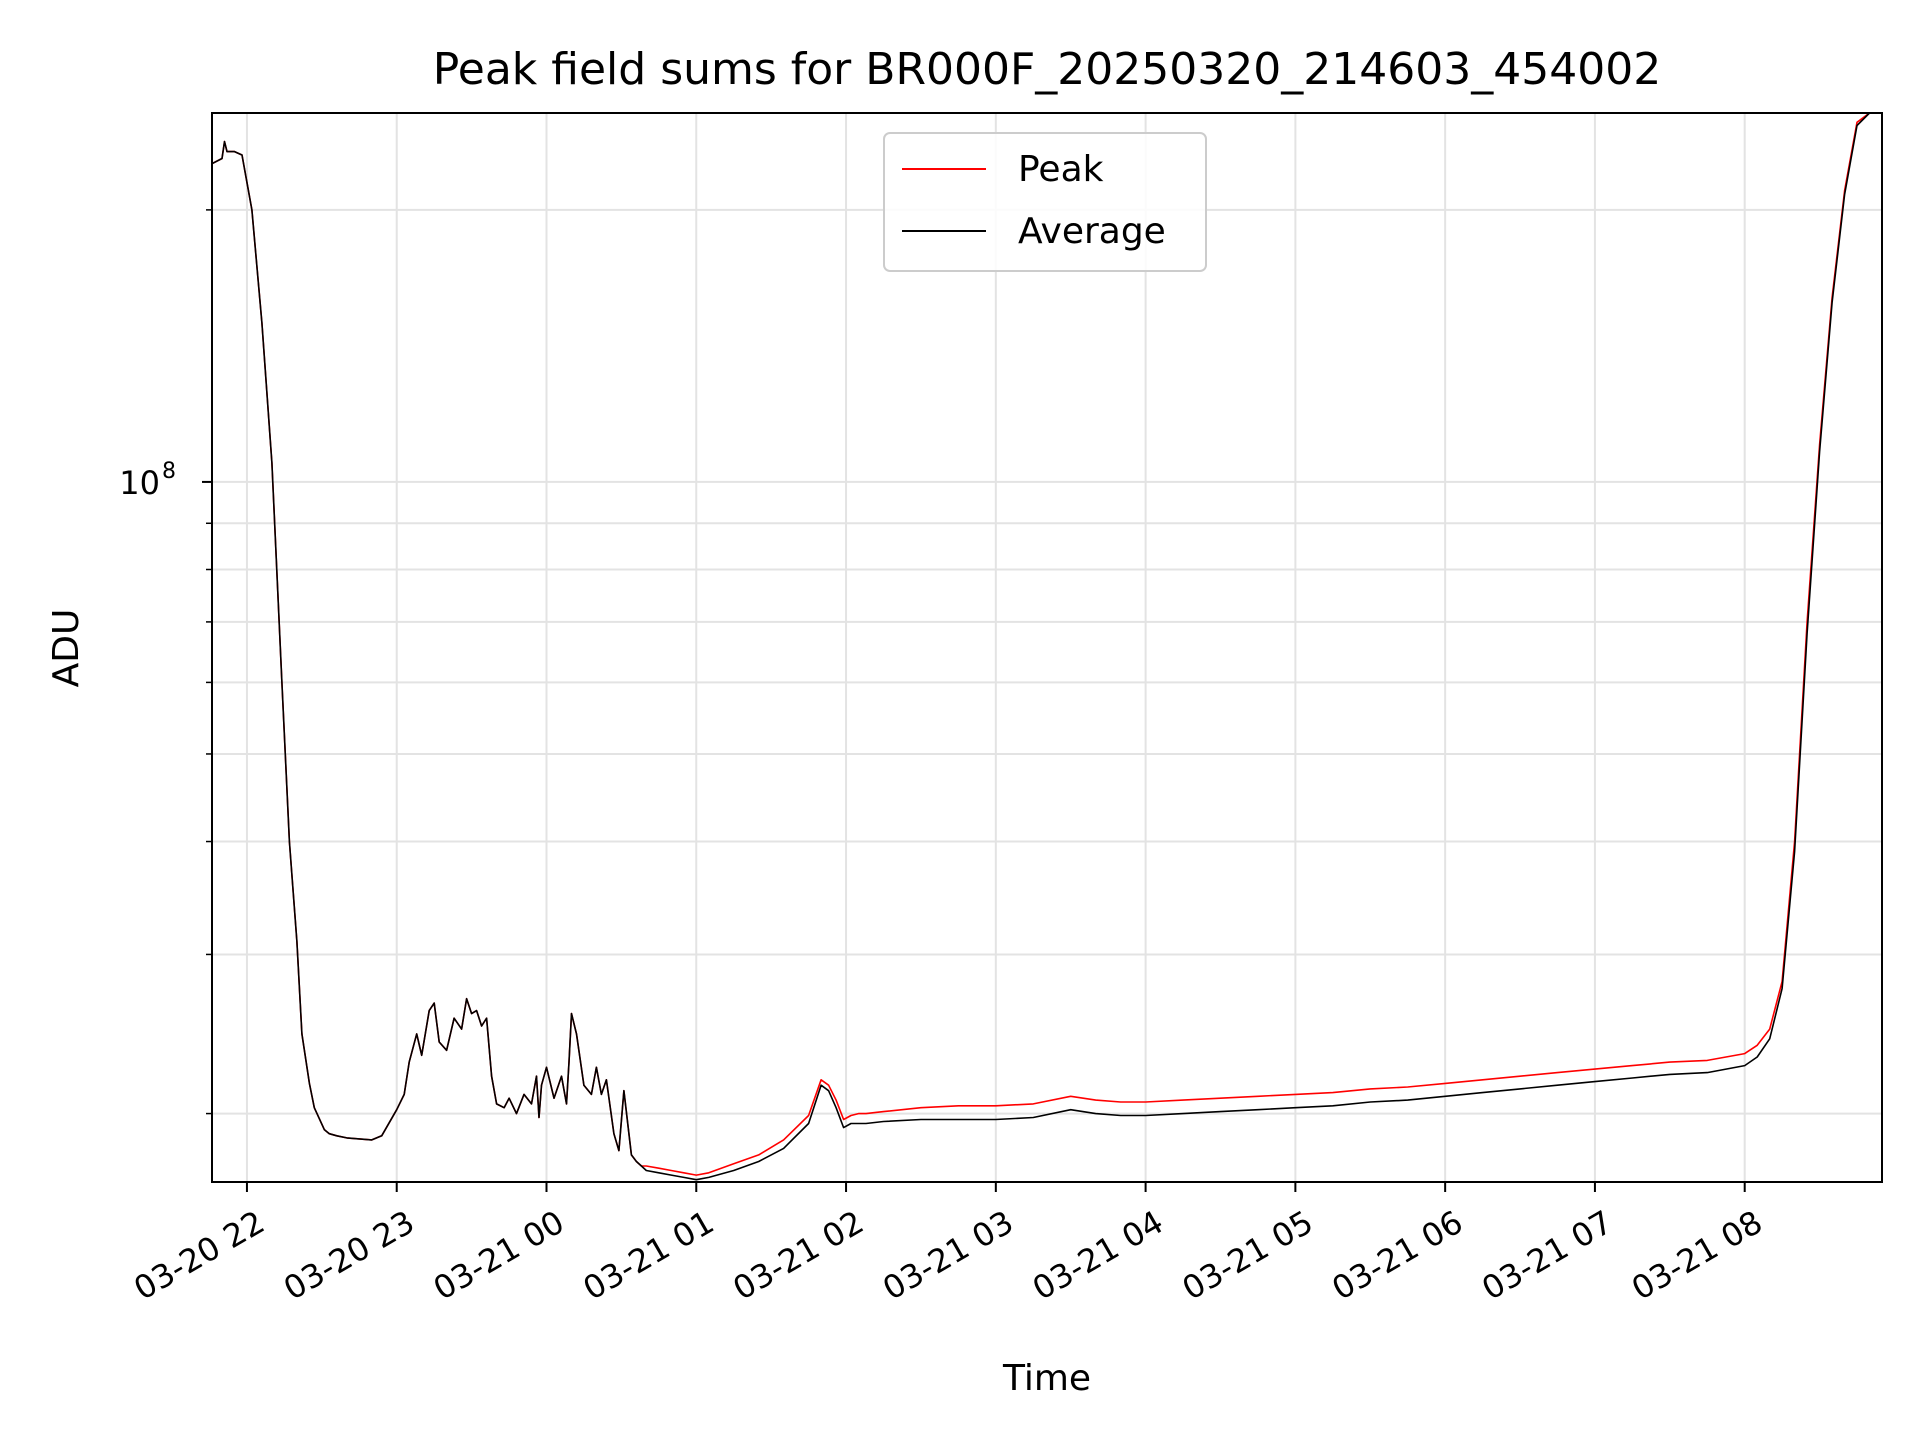  Describe the element at coordinates (66, 648) in the screenshot. I see `y-axis-label: ADU` at that location.